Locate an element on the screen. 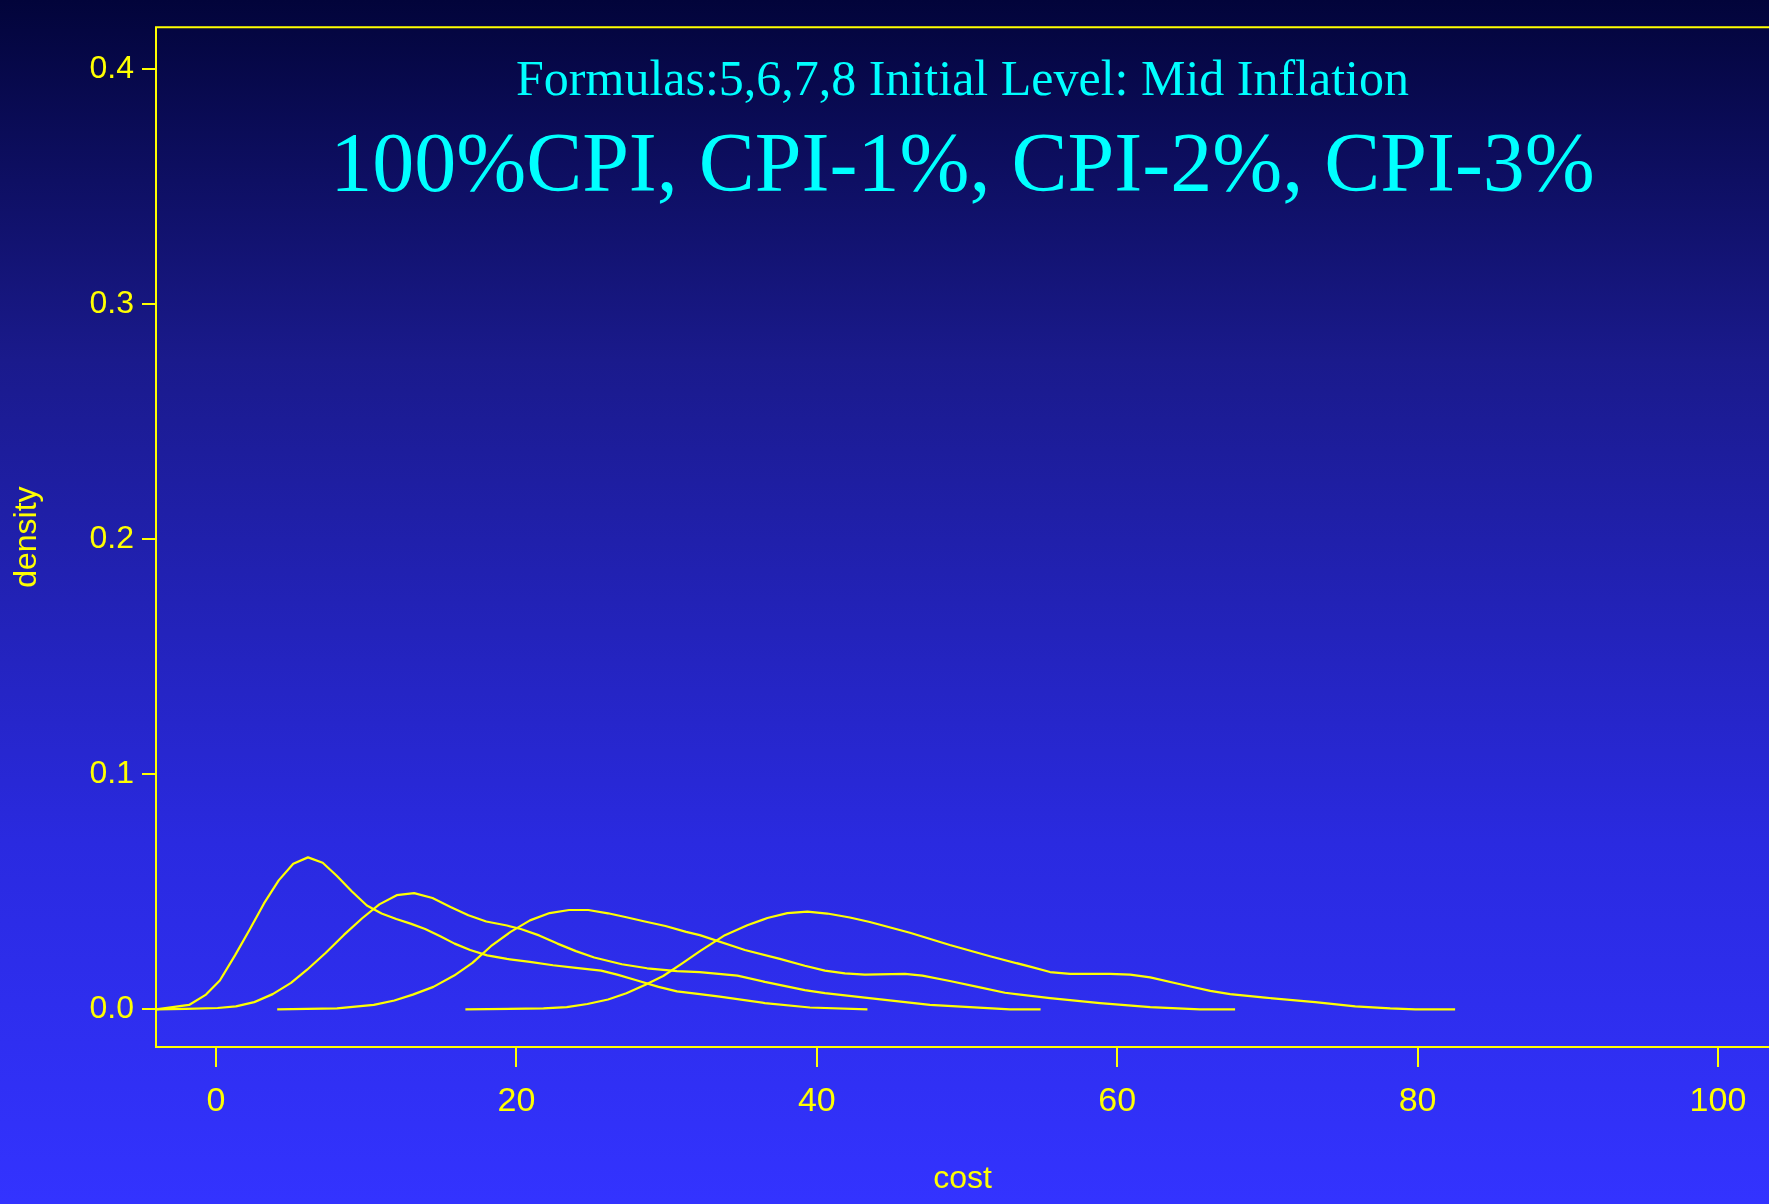 This screenshot has width=1769, height=1204. y-tick-label: 0.3 is located at coordinates (111, 302).